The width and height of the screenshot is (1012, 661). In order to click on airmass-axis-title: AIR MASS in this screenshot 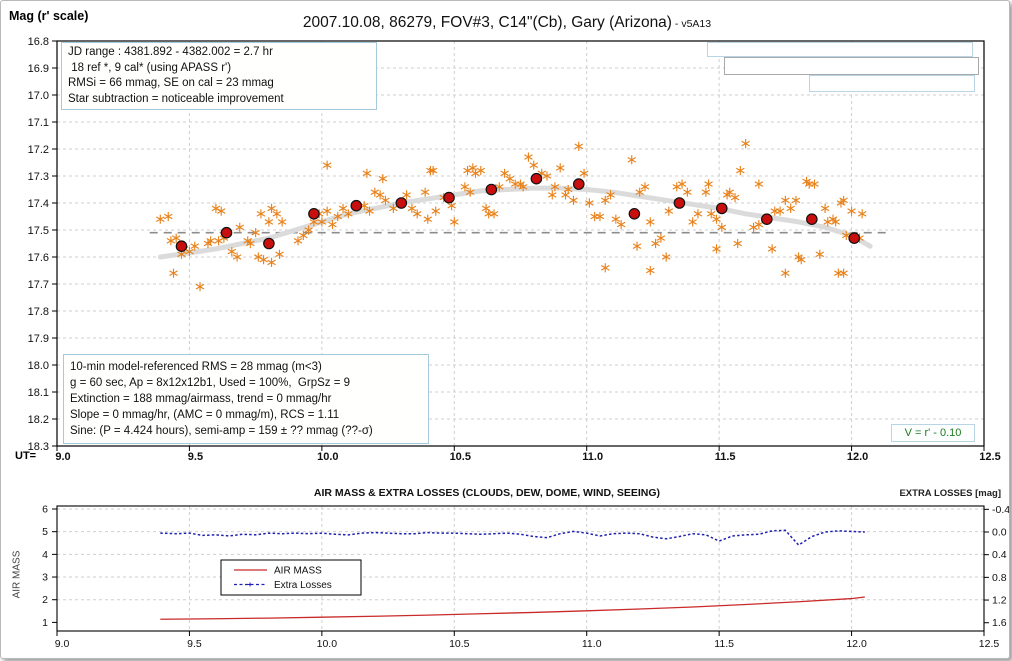, I will do `click(17, 574)`.